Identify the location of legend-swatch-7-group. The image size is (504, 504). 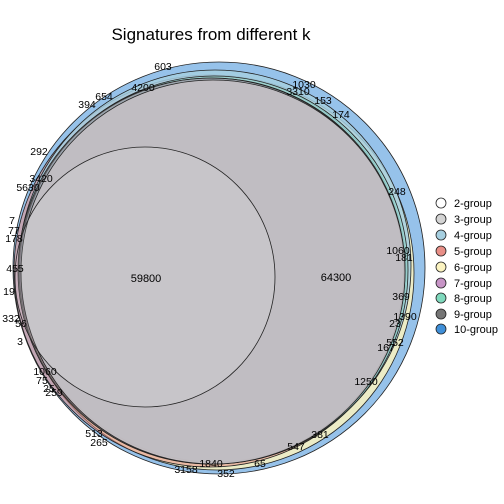
(441, 283).